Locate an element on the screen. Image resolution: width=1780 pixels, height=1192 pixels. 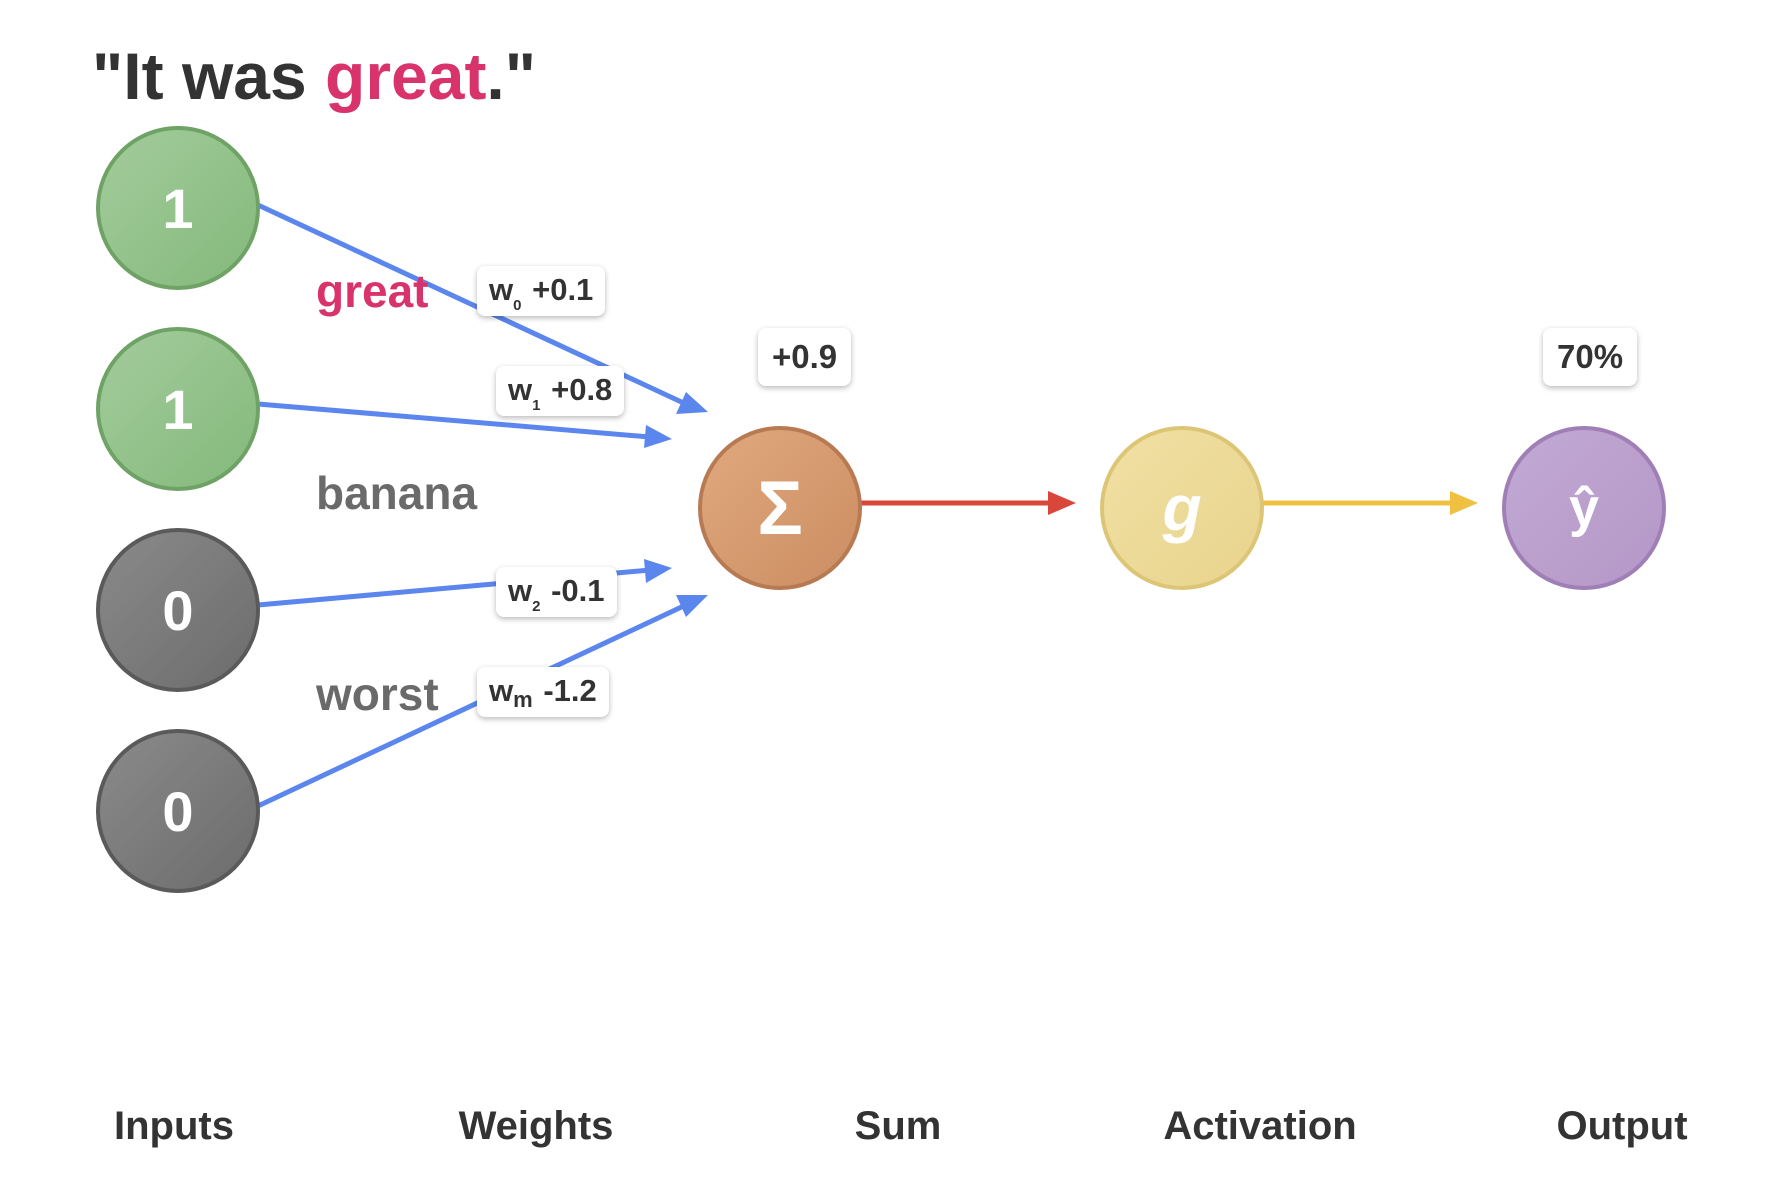
example-sentence: "It was great." is located at coordinates (314, 76).